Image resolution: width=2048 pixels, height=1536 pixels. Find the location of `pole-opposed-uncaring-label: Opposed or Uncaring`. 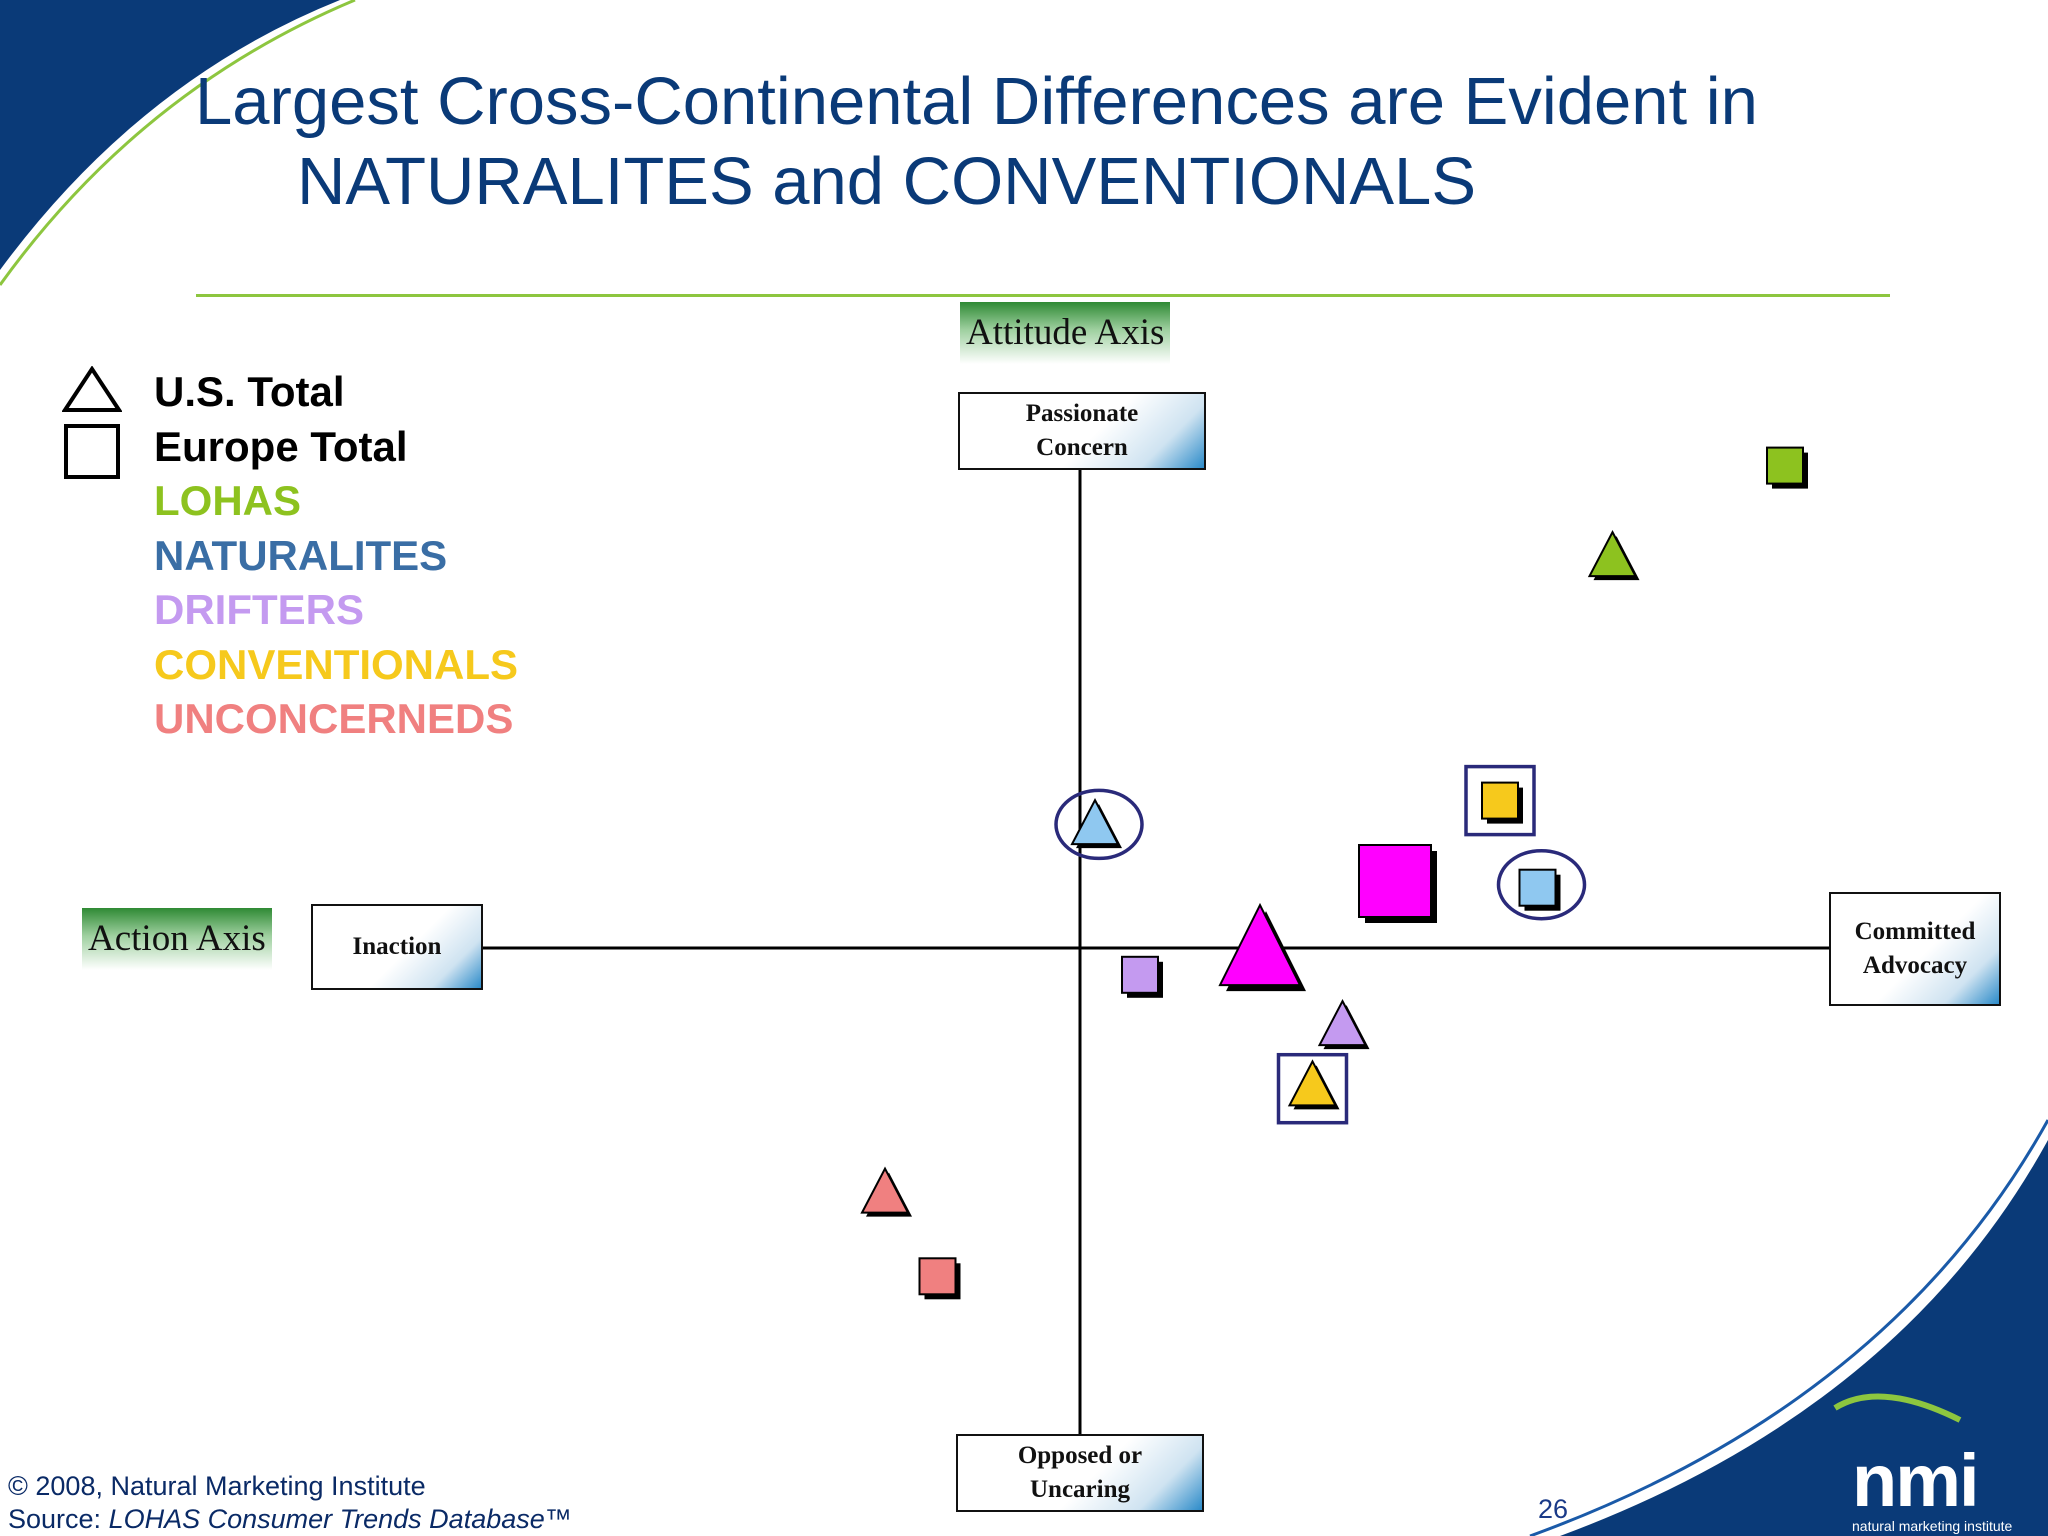

pole-opposed-uncaring-label: Opposed or Uncaring is located at coordinates (1080, 1472).